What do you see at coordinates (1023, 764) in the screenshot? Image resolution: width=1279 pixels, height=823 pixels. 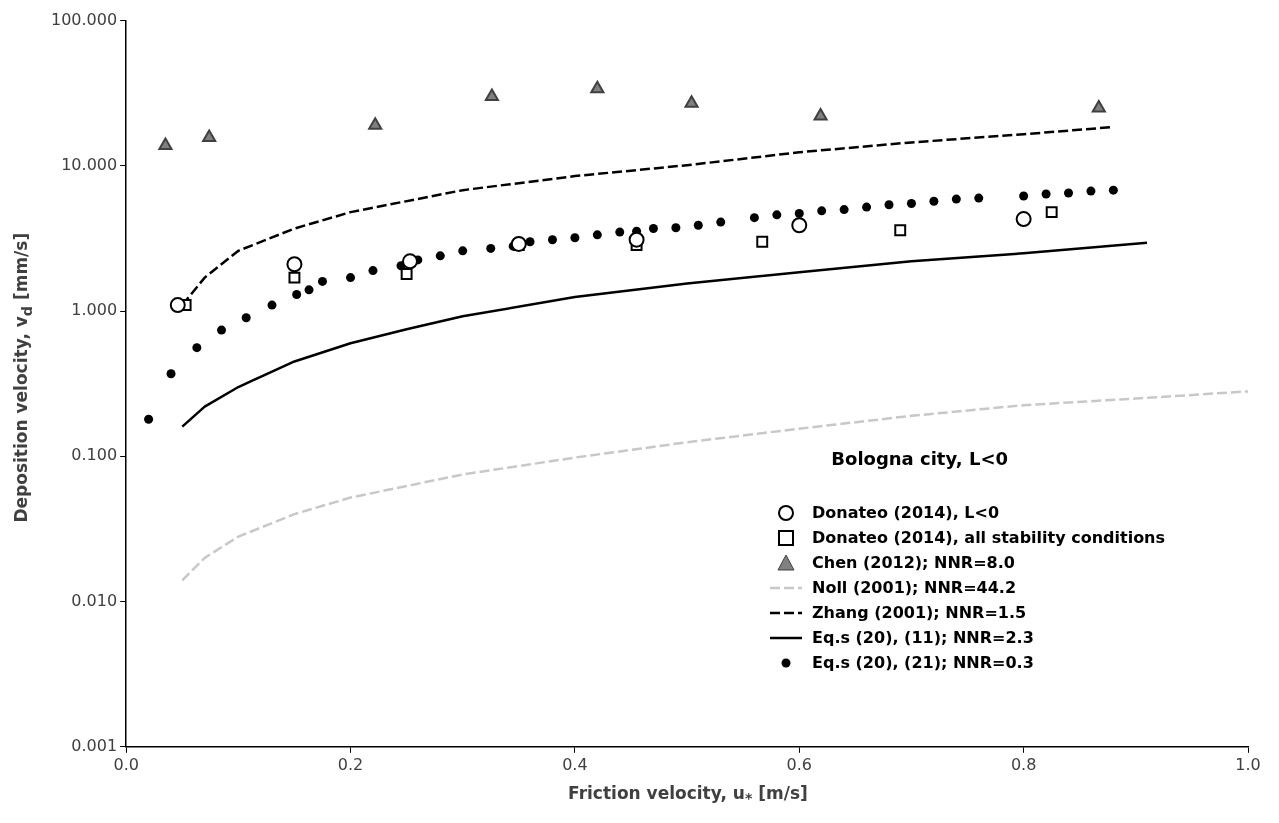 I see `x-tick-label: 0.8` at bounding box center [1023, 764].